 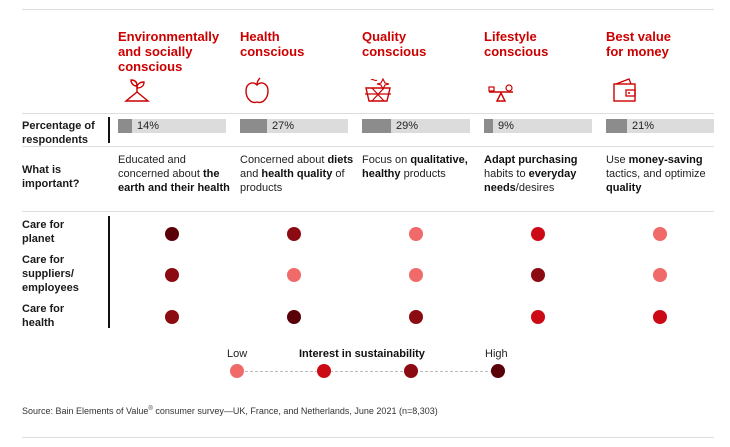 I want to click on description-emphasis: the earth and their health, so click(x=174, y=181).